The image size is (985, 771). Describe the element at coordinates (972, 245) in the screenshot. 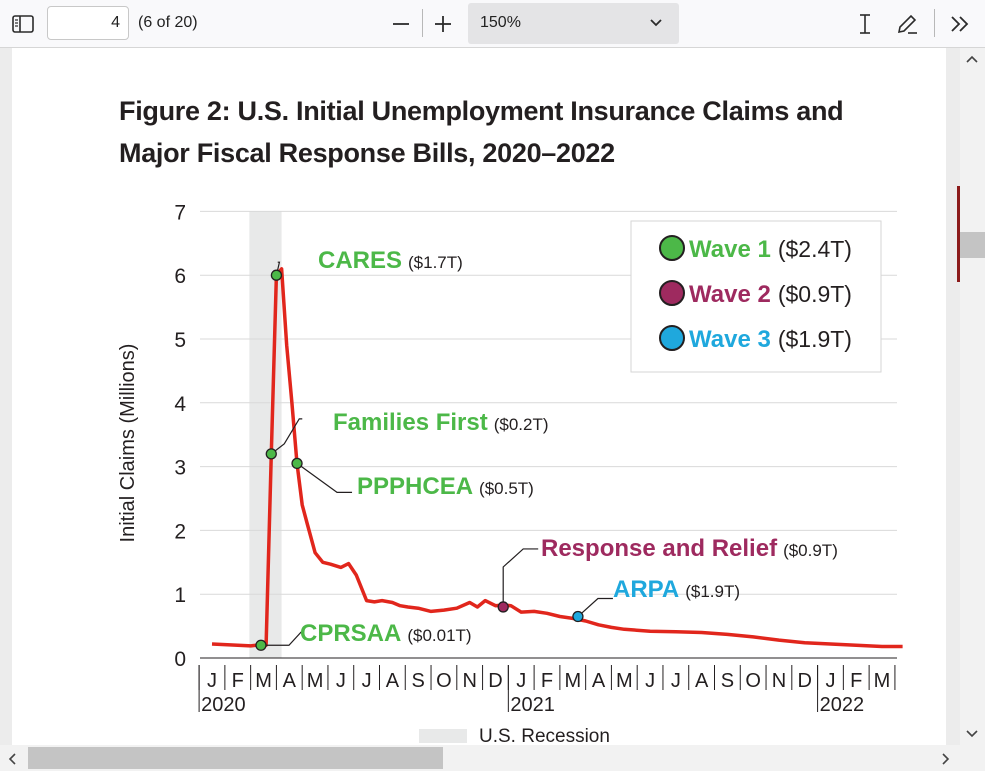

I see `vertical-scroll-thumb` at that location.